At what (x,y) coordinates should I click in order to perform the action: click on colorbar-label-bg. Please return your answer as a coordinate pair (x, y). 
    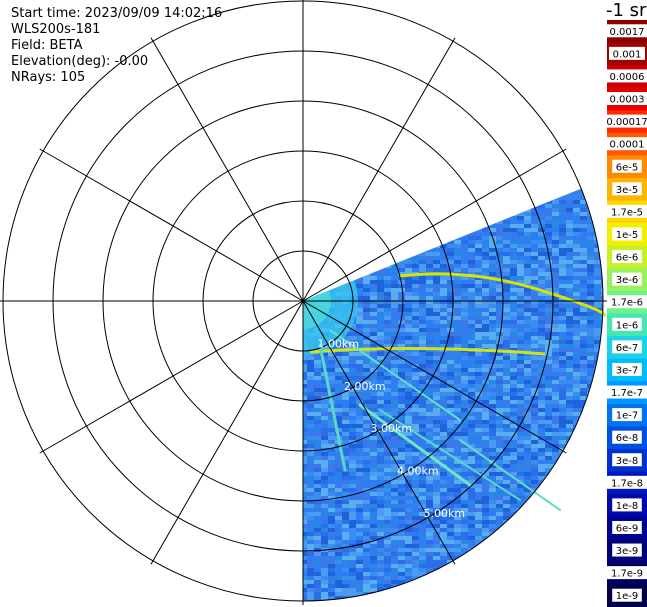
    Looking at the image, I should click on (627, 234).